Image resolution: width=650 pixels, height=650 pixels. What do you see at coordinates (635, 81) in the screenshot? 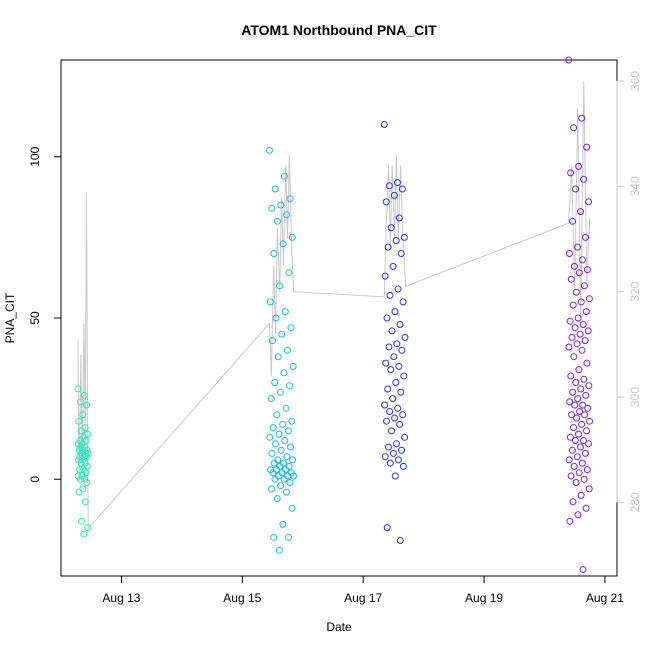
I see `y2-tick-label: 360` at bounding box center [635, 81].